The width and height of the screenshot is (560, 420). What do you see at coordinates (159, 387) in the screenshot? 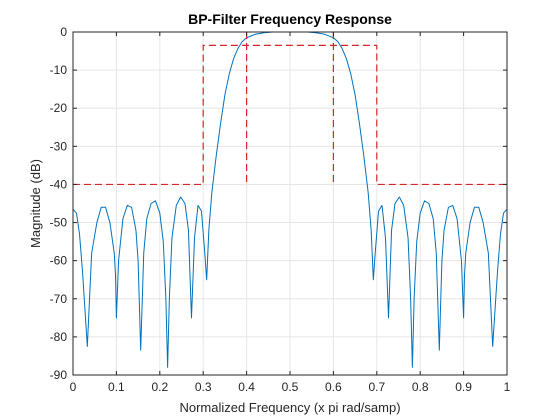
I see `x-tick-label: 0.2` at bounding box center [159, 387].